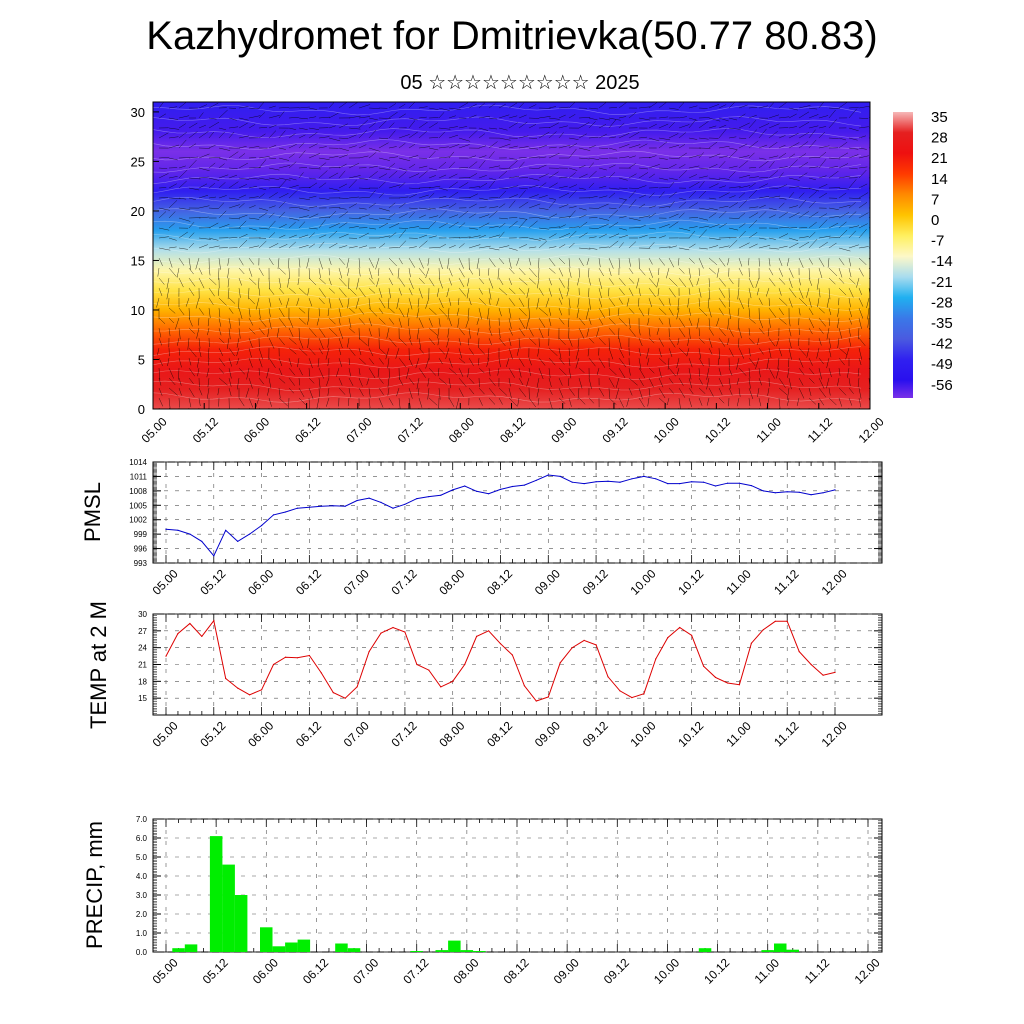 This screenshot has width=1024, height=1024. What do you see at coordinates (767, 951) in the screenshot?
I see `precip-bar` at bounding box center [767, 951].